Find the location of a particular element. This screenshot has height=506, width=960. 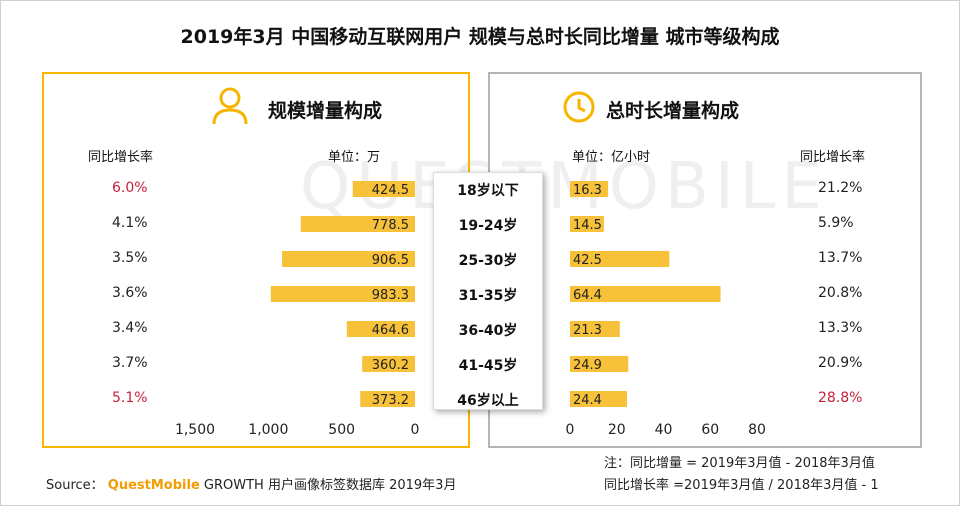

category-box: 18岁以下 19-24岁 25-30岁 31-35岁 36-40岁 41-45岁 46岁以上 is located at coordinates (488, 291).